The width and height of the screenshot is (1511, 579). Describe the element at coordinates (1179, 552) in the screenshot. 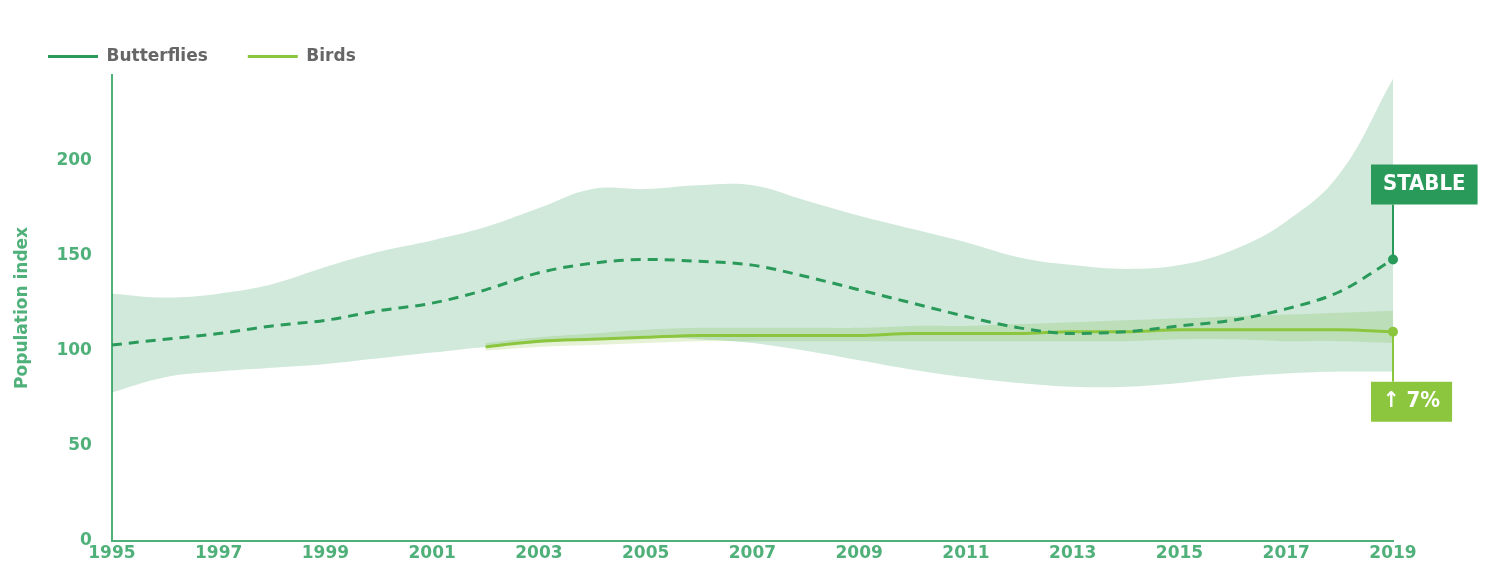

I see `x-tick-label: 2015` at that location.